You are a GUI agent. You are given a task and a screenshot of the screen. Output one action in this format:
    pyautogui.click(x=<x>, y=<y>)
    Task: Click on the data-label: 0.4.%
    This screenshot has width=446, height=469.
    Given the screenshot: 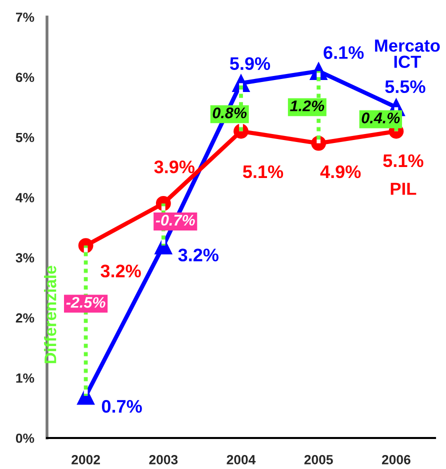 What is the action you would take?
    pyautogui.click(x=381, y=118)
    